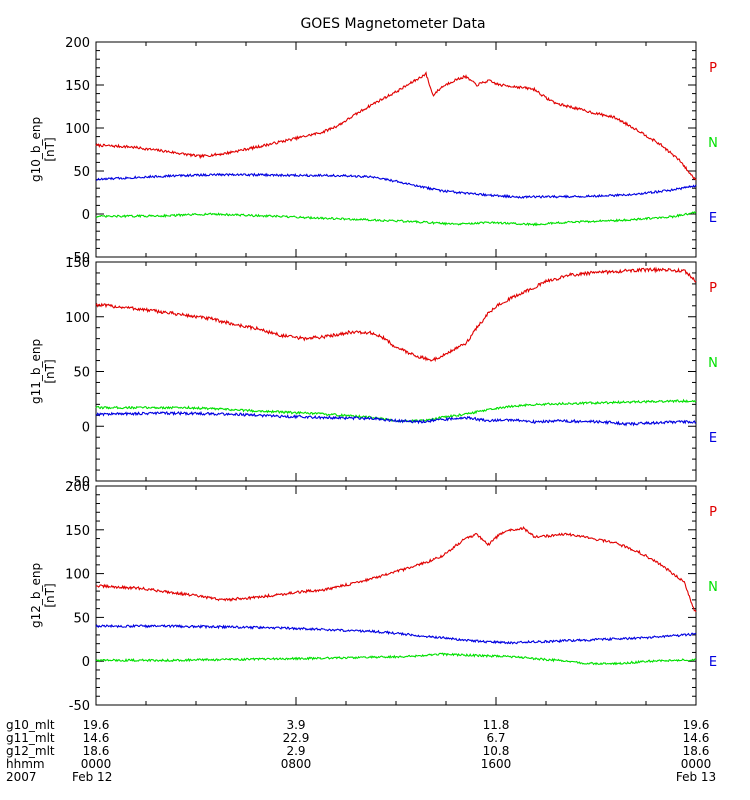 The width and height of the screenshot is (750, 800). Describe the element at coordinates (30, 751) in the screenshot. I see `time-row-label: g12_mlt` at that location.